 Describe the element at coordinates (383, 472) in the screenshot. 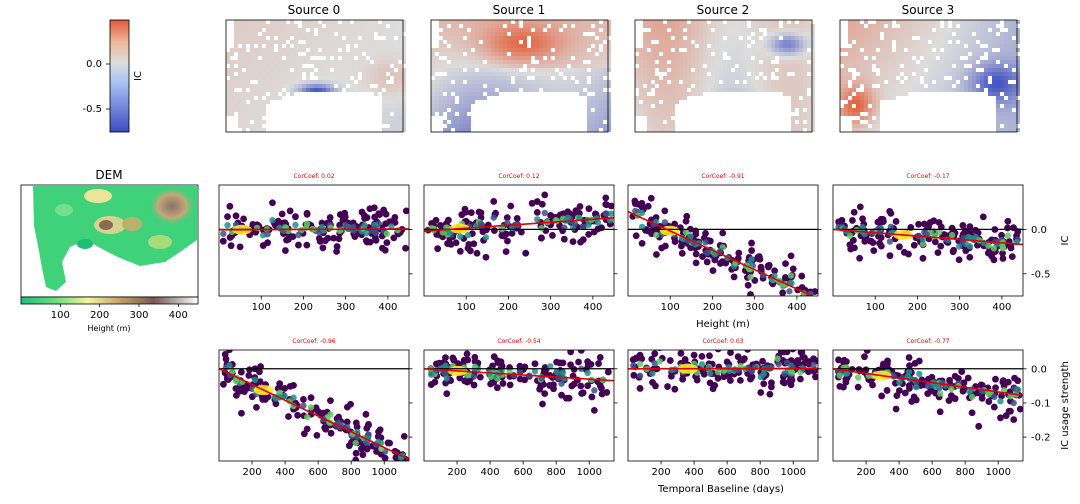

I see `x-tick-label: 1000` at that location.